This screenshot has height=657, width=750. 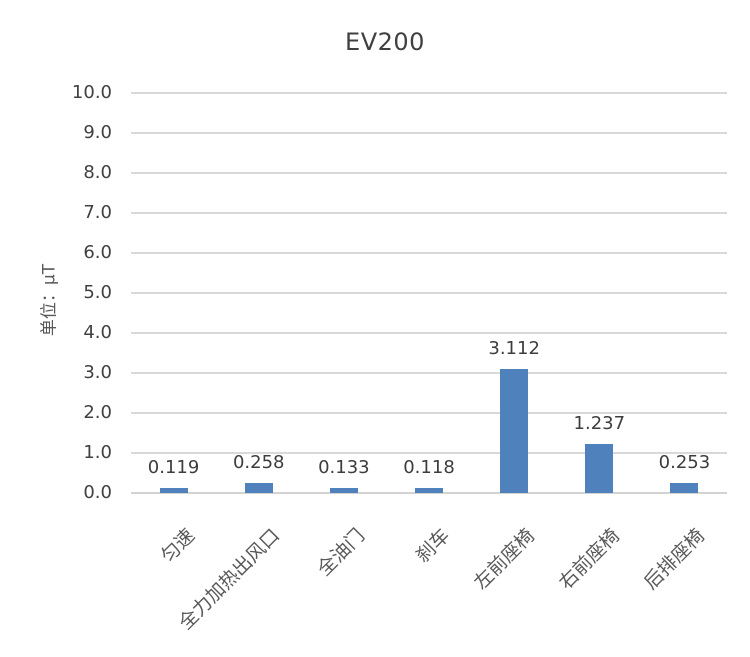 What do you see at coordinates (97, 492) in the screenshot?
I see `y-tick-label: 0.0` at bounding box center [97, 492].